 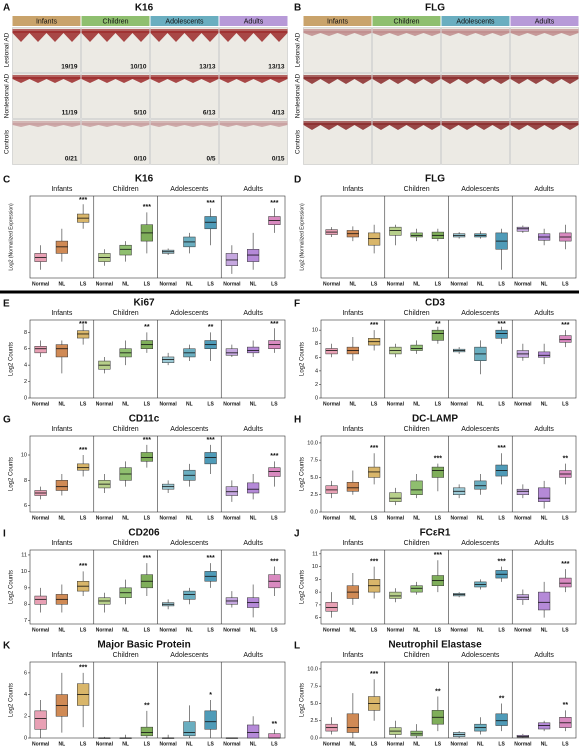 What do you see at coordinates (316, 605) in the screenshot?
I see `y-tick-label: 7` at bounding box center [316, 605].